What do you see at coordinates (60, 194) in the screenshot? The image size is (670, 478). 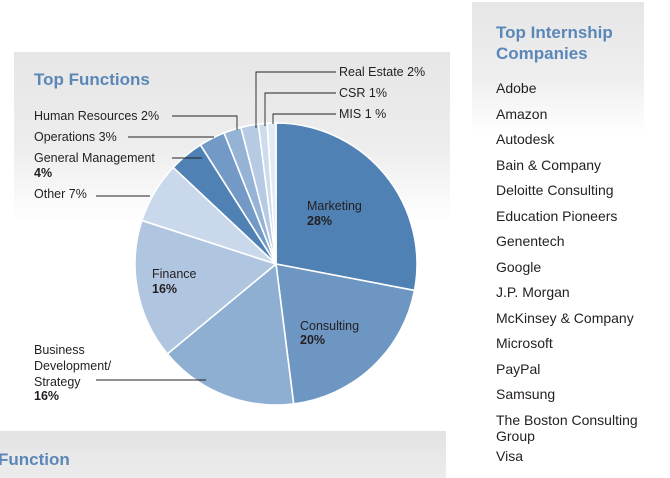 I see `slice-label-other: Other 7%` at bounding box center [60, 194].